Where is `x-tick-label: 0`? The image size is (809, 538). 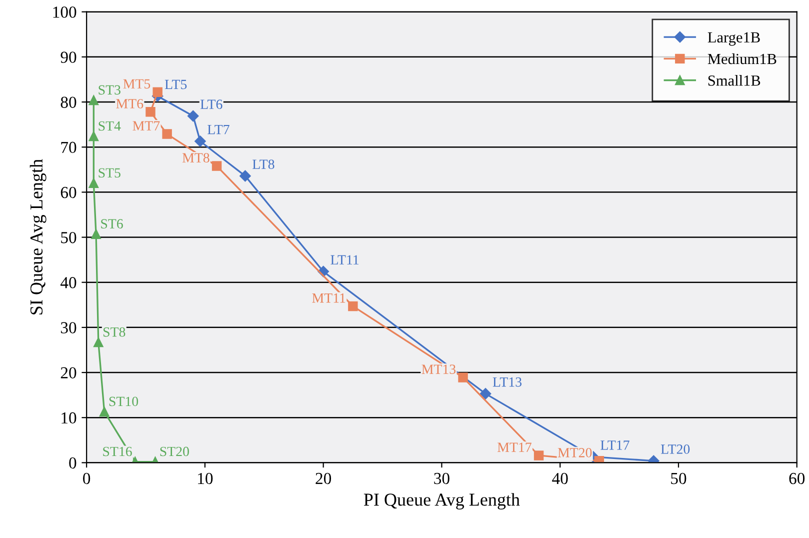 x-tick-label: 0 is located at coordinates (86, 478).